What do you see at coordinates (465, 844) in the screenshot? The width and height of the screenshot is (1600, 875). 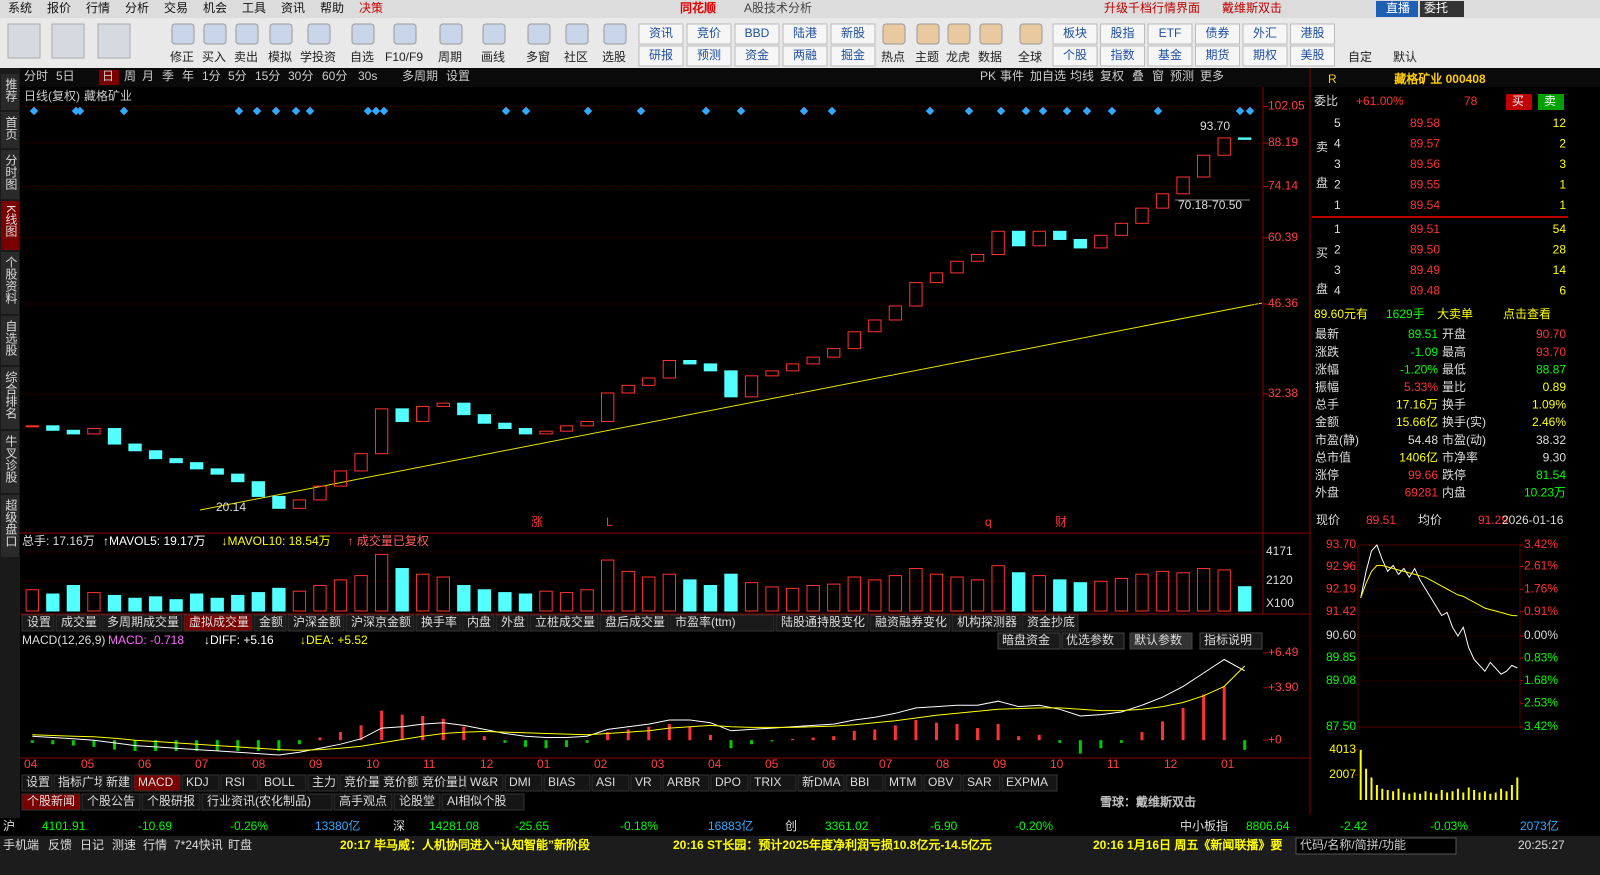 I see `news-item: 20:17 毕马威：人机协同进入“认知智能”新阶段` at bounding box center [465, 844].